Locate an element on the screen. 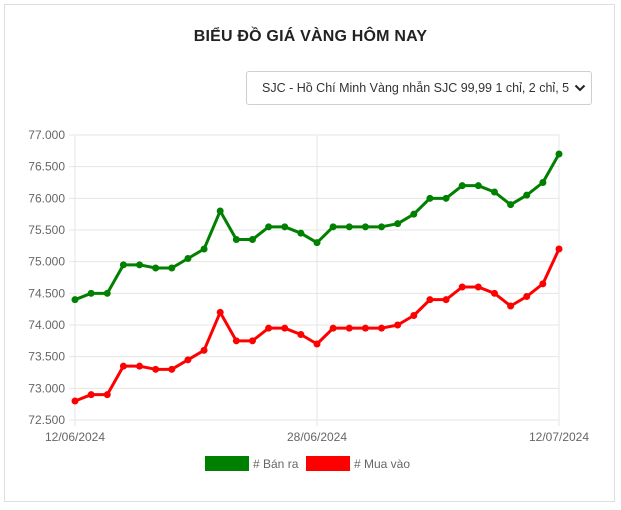 This screenshot has width=621, height=510. y-tick-label: 76.000 is located at coordinates (46, 198).